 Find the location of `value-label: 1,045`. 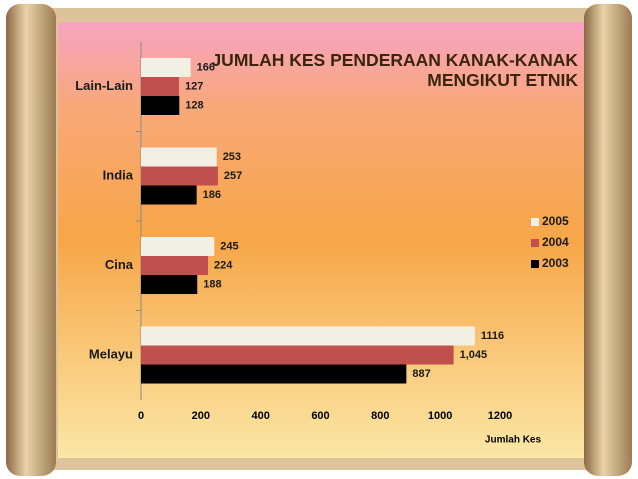

value-label: 1,045 is located at coordinates (474, 355).